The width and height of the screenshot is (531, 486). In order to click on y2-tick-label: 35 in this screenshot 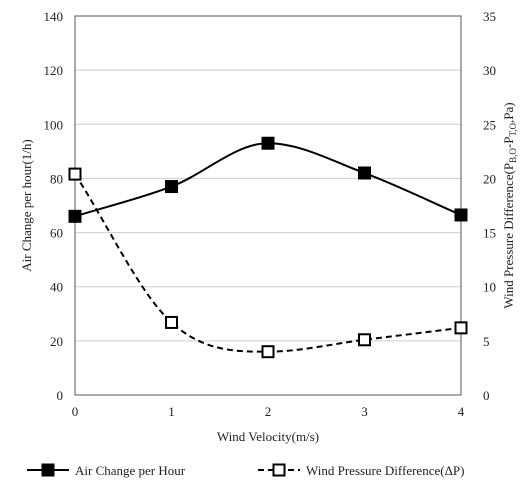, I will do `click(489, 16)`.